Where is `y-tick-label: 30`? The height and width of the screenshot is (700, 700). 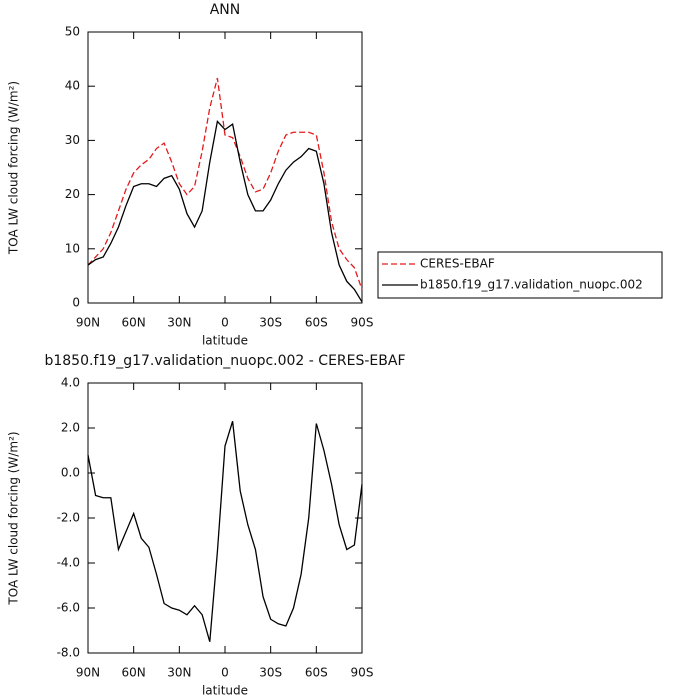 y-tick-label: 30 is located at coordinates (72, 140).